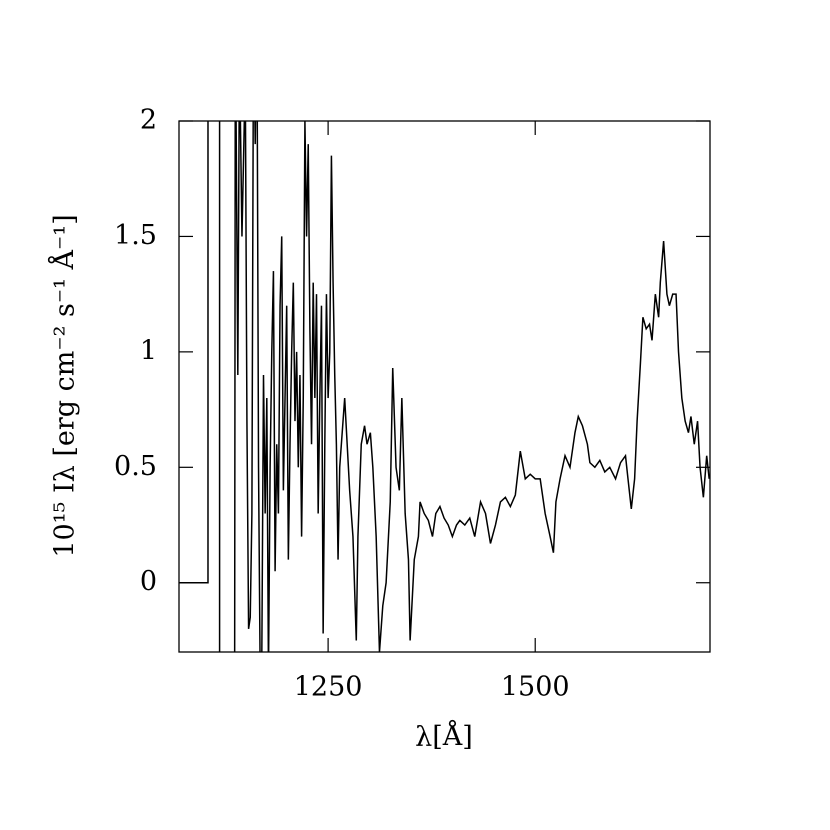 This screenshot has height=830, width=830. What do you see at coordinates (64, 385) in the screenshot?
I see `y-axis-label: 10¹⁵ Iλ [erg cm⁻² s⁻¹ Å⁻¹]` at bounding box center [64, 385].